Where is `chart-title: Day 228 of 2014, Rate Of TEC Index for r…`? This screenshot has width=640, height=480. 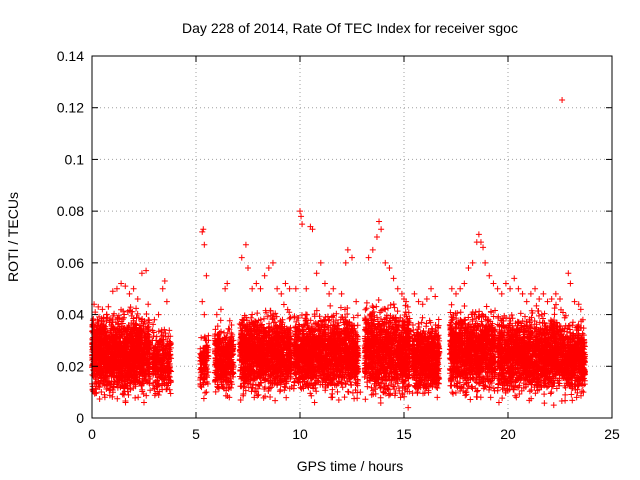
chart-title: Day 228 of 2014, Rate Of TEC Index for r… is located at coordinates (350, 28).